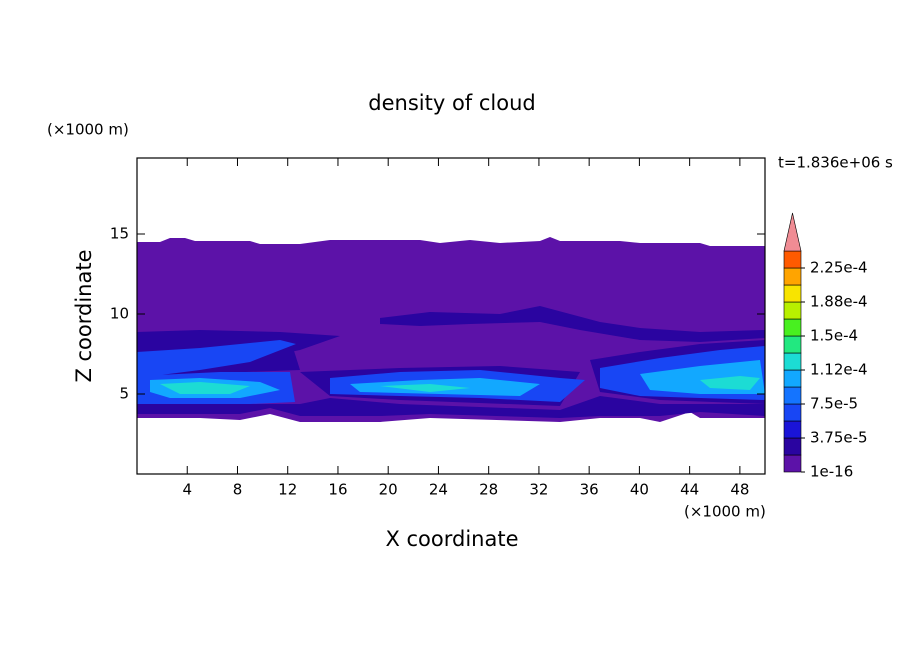 The width and height of the screenshot is (904, 654). Describe the element at coordinates (839, 268) in the screenshot. I see `colorbar-tick-label: 2.25e-4` at that location.